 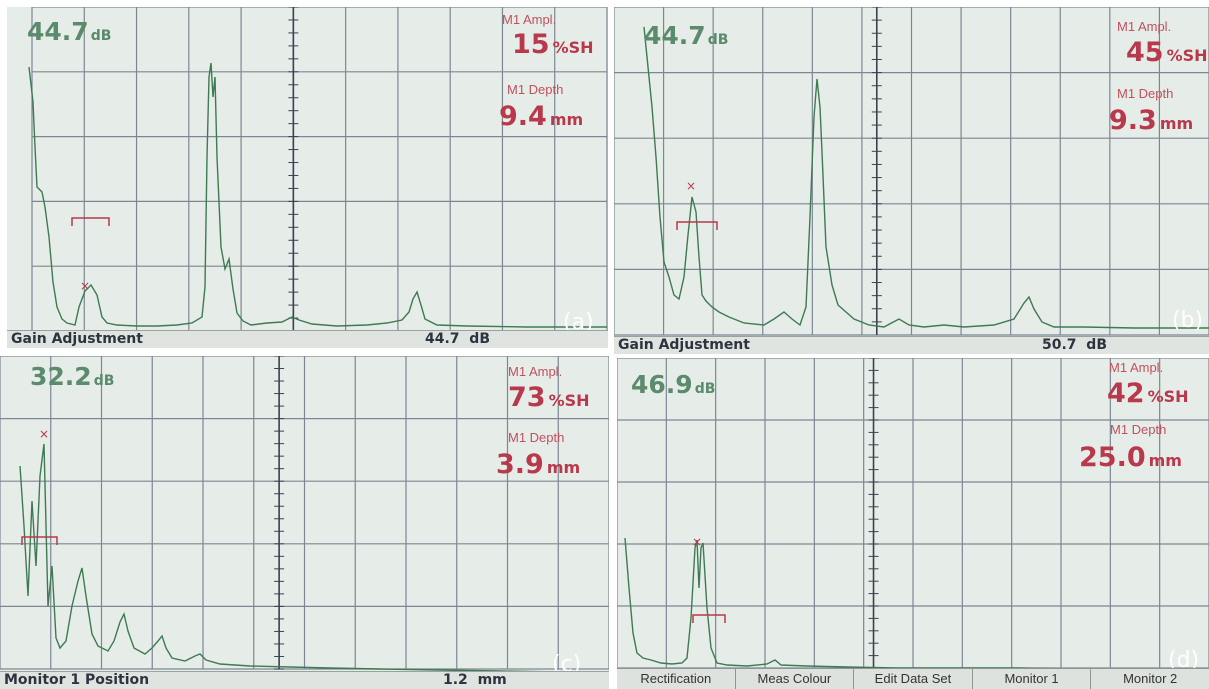 What do you see at coordinates (1167, 52) in the screenshot?
I see `m1-ampl-value: 45 %SH` at bounding box center [1167, 52].